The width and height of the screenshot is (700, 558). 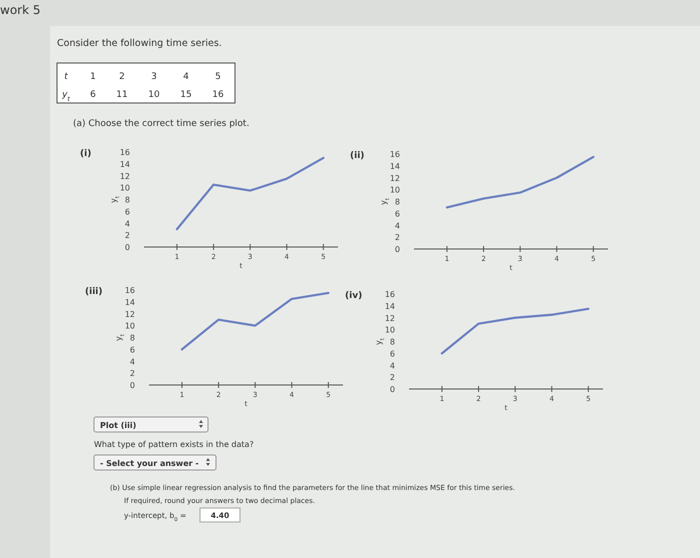 What do you see at coordinates (353, 296) in the screenshot?
I see `chart-title: (iv)` at bounding box center [353, 296].